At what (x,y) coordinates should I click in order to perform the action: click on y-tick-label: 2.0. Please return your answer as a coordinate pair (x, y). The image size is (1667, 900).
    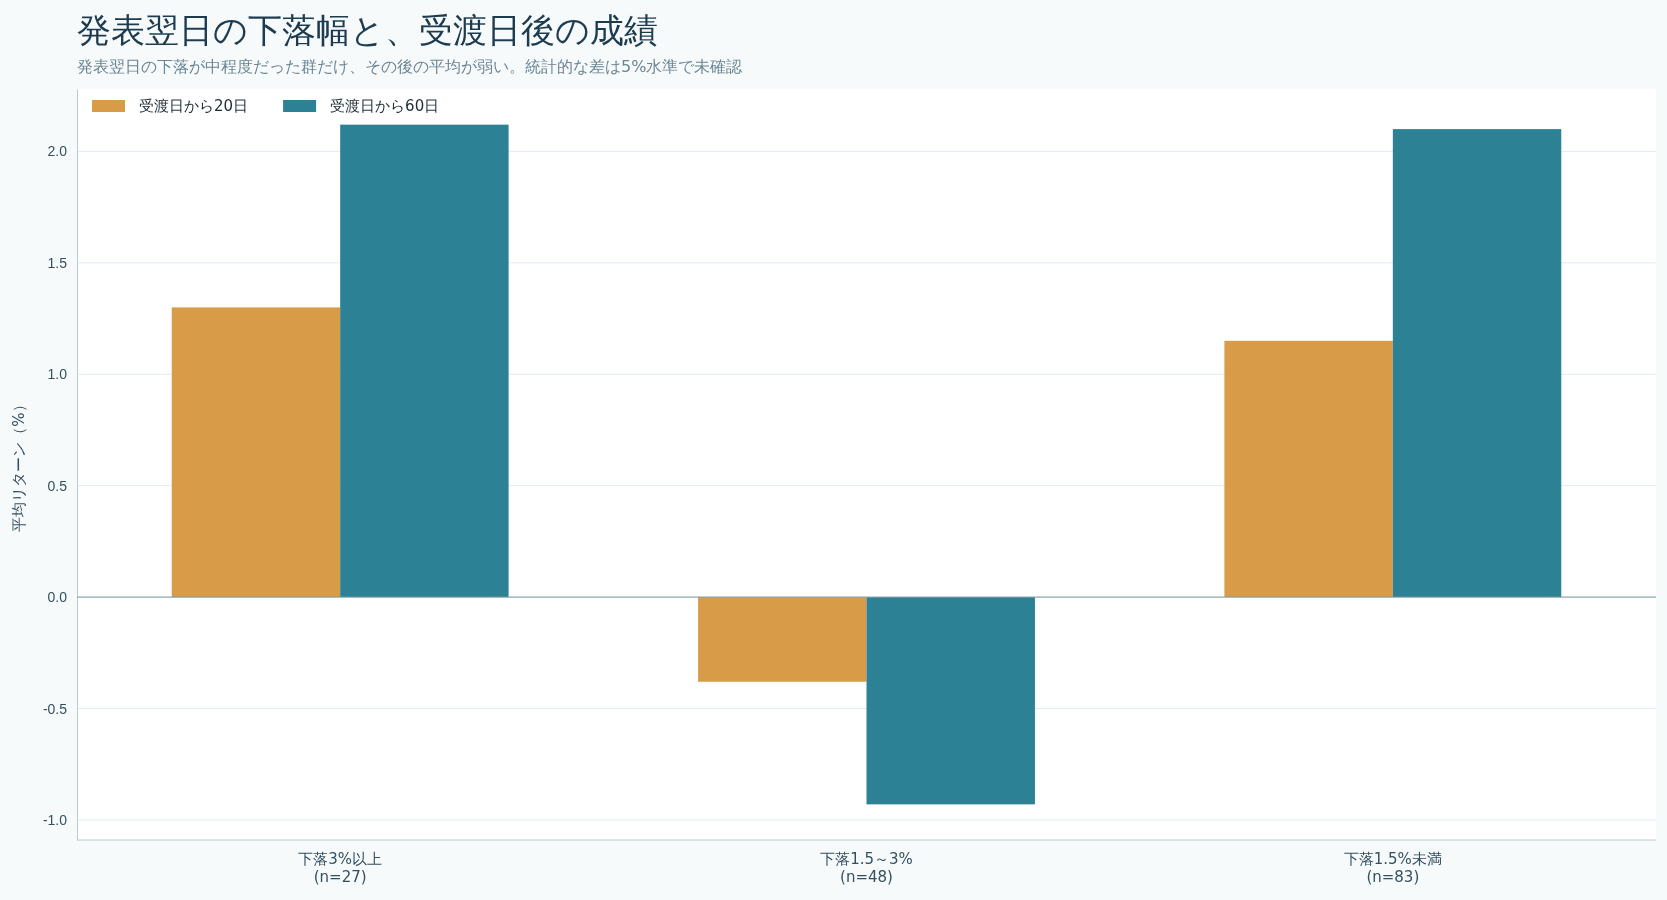
    Looking at the image, I should click on (57, 151).